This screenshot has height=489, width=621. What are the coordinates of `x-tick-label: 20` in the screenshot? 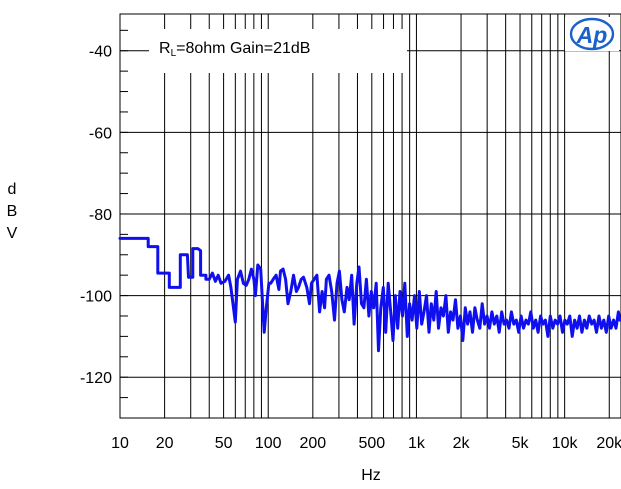 It's located at (165, 443).